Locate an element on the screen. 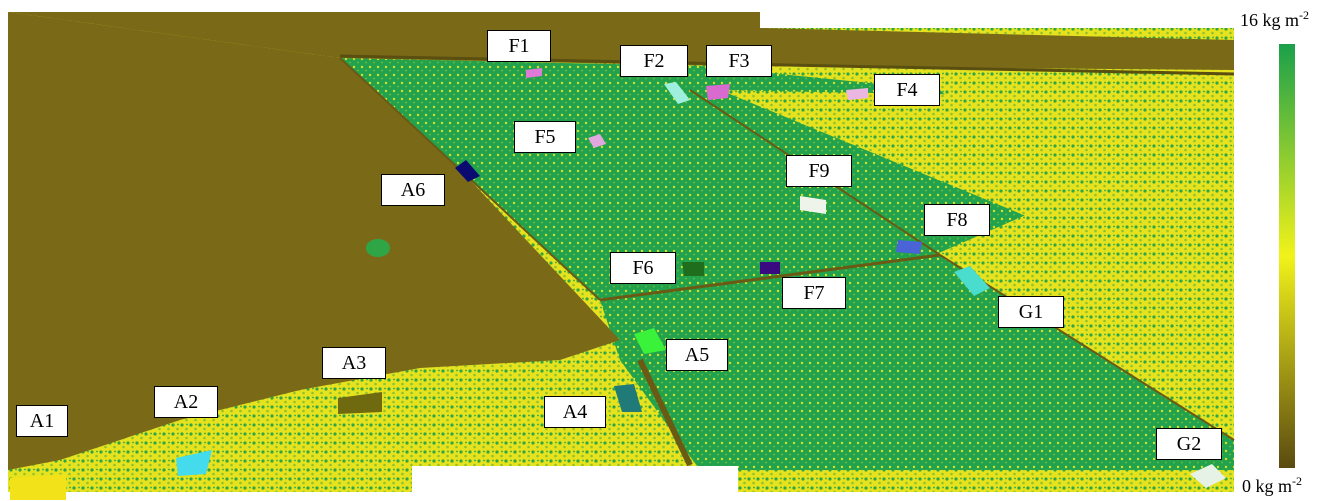 This screenshot has height=501, width=1341. plot-F4 is located at coordinates (857, 94).